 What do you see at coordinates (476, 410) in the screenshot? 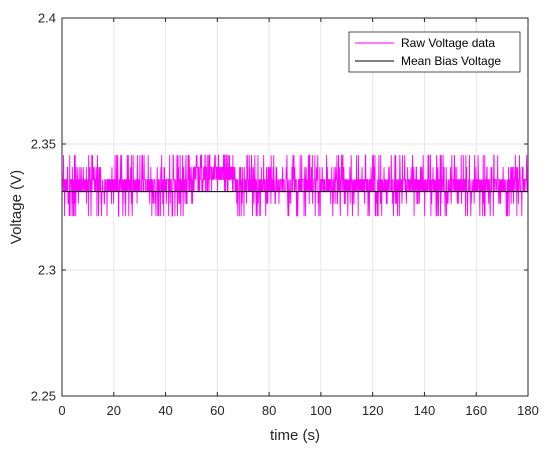
I see `x-tick-label: 160` at bounding box center [476, 410].